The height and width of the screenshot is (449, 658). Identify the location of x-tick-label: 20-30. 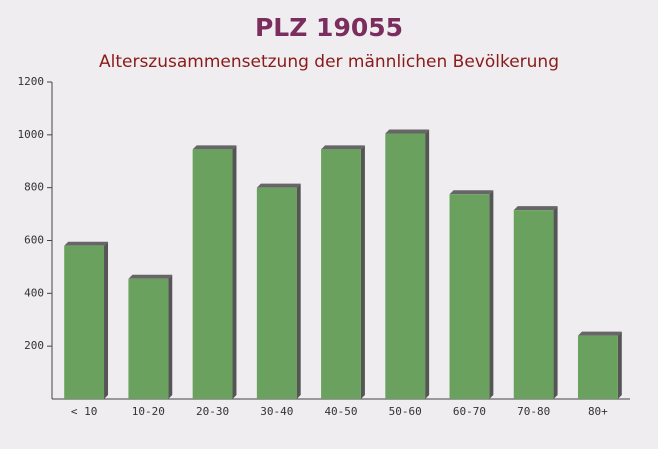
(212, 411).